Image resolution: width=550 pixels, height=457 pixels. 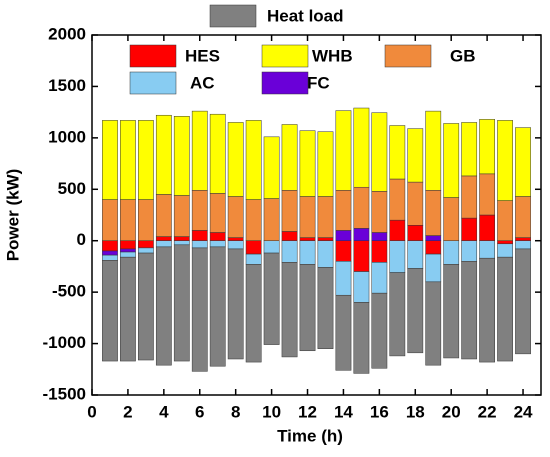 What do you see at coordinates (164, 411) in the screenshot?
I see `x-tick-label: 4` at bounding box center [164, 411].